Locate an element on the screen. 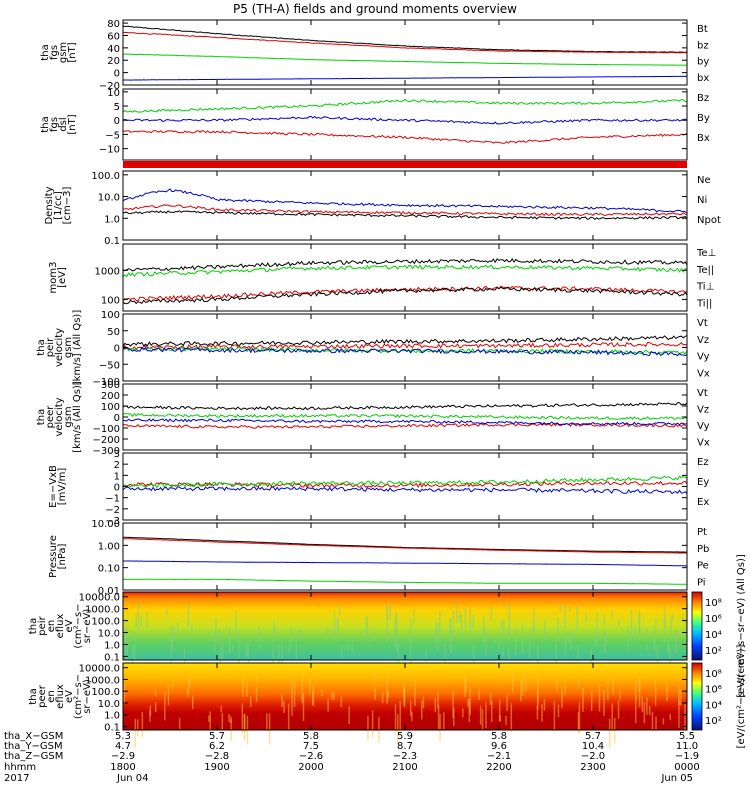 Image resolution: width=750 pixels, height=800 pixels. series-line-Vx is located at coordinates (405, 422).